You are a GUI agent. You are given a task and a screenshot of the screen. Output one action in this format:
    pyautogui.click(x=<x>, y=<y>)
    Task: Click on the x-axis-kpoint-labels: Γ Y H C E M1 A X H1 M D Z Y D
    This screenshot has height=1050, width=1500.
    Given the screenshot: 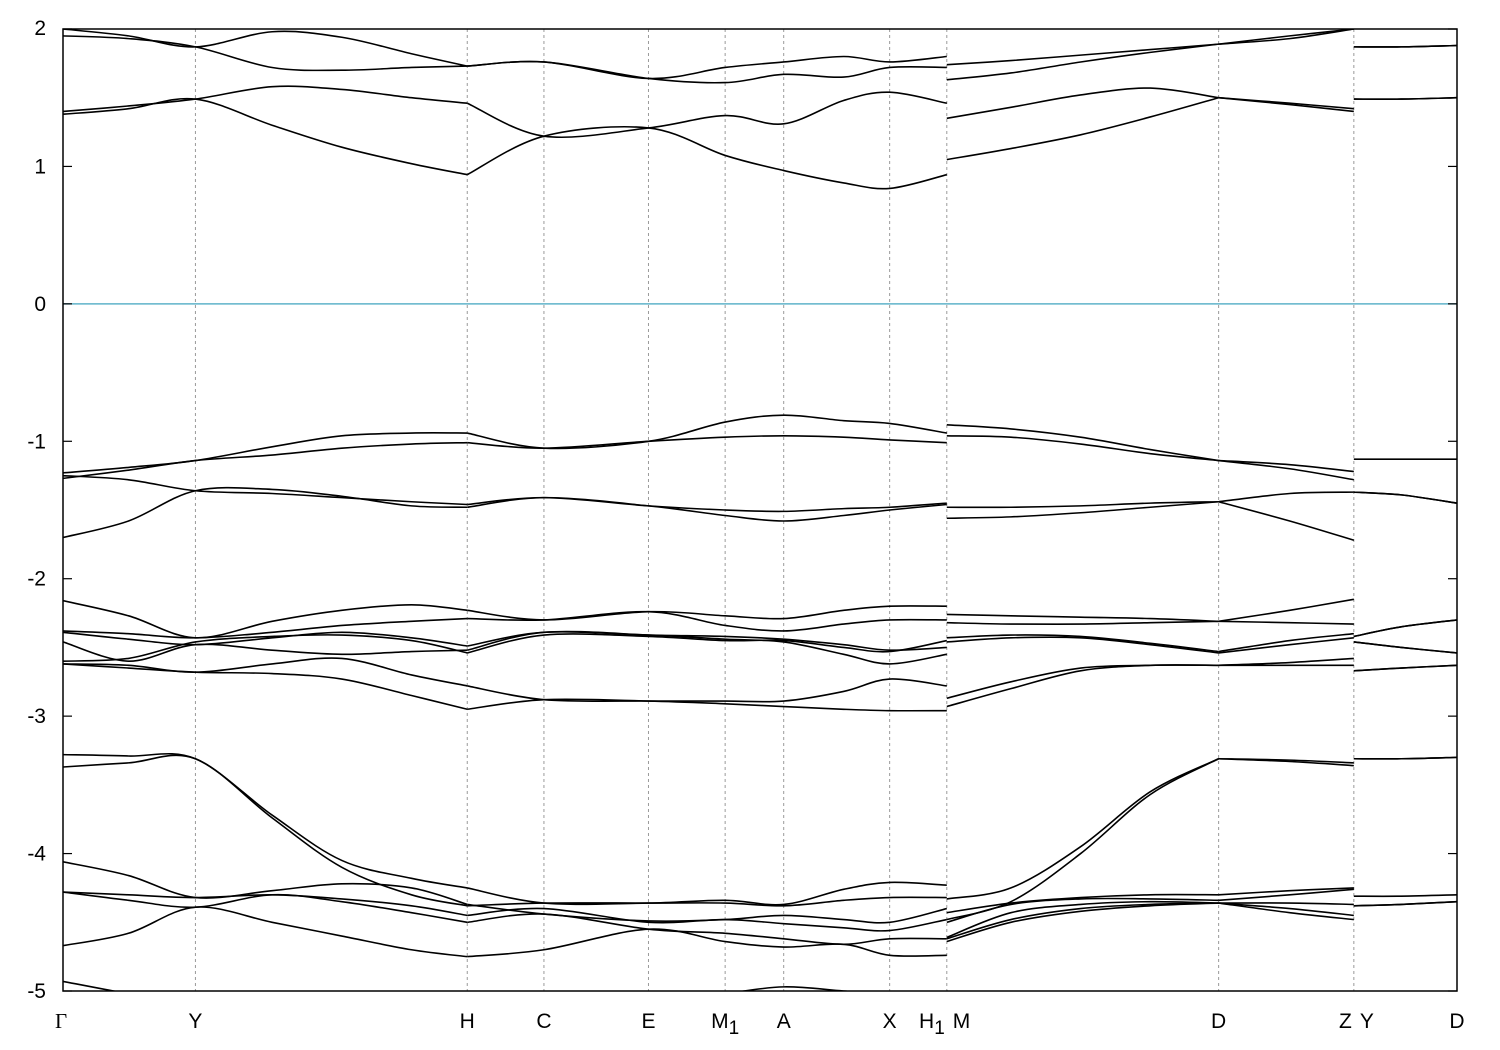 What is the action you would take?
    pyautogui.click(x=760, y=1024)
    